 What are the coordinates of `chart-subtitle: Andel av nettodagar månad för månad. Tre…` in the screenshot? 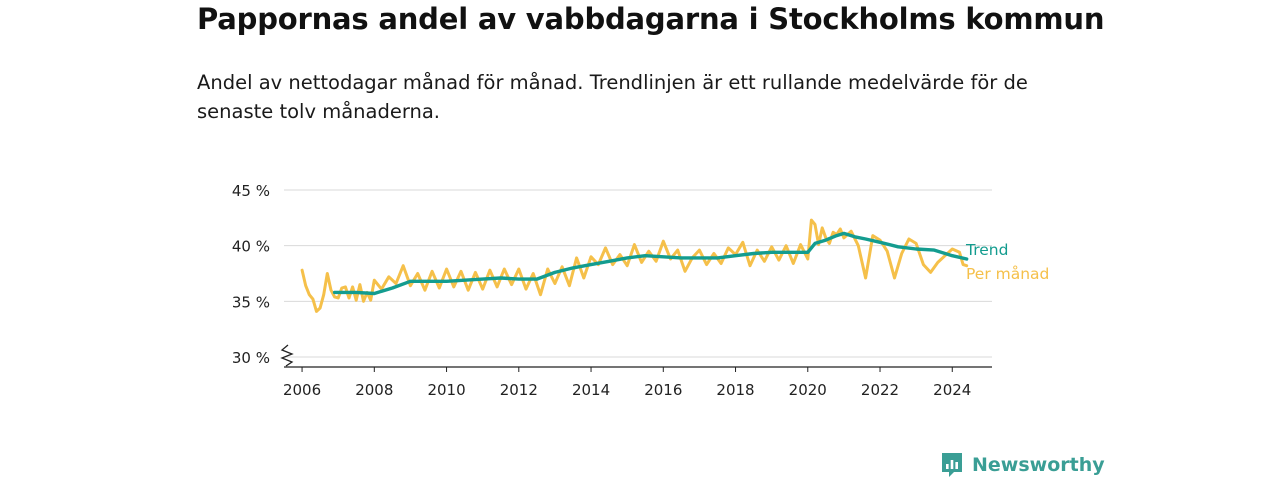 It's located at (612, 97).